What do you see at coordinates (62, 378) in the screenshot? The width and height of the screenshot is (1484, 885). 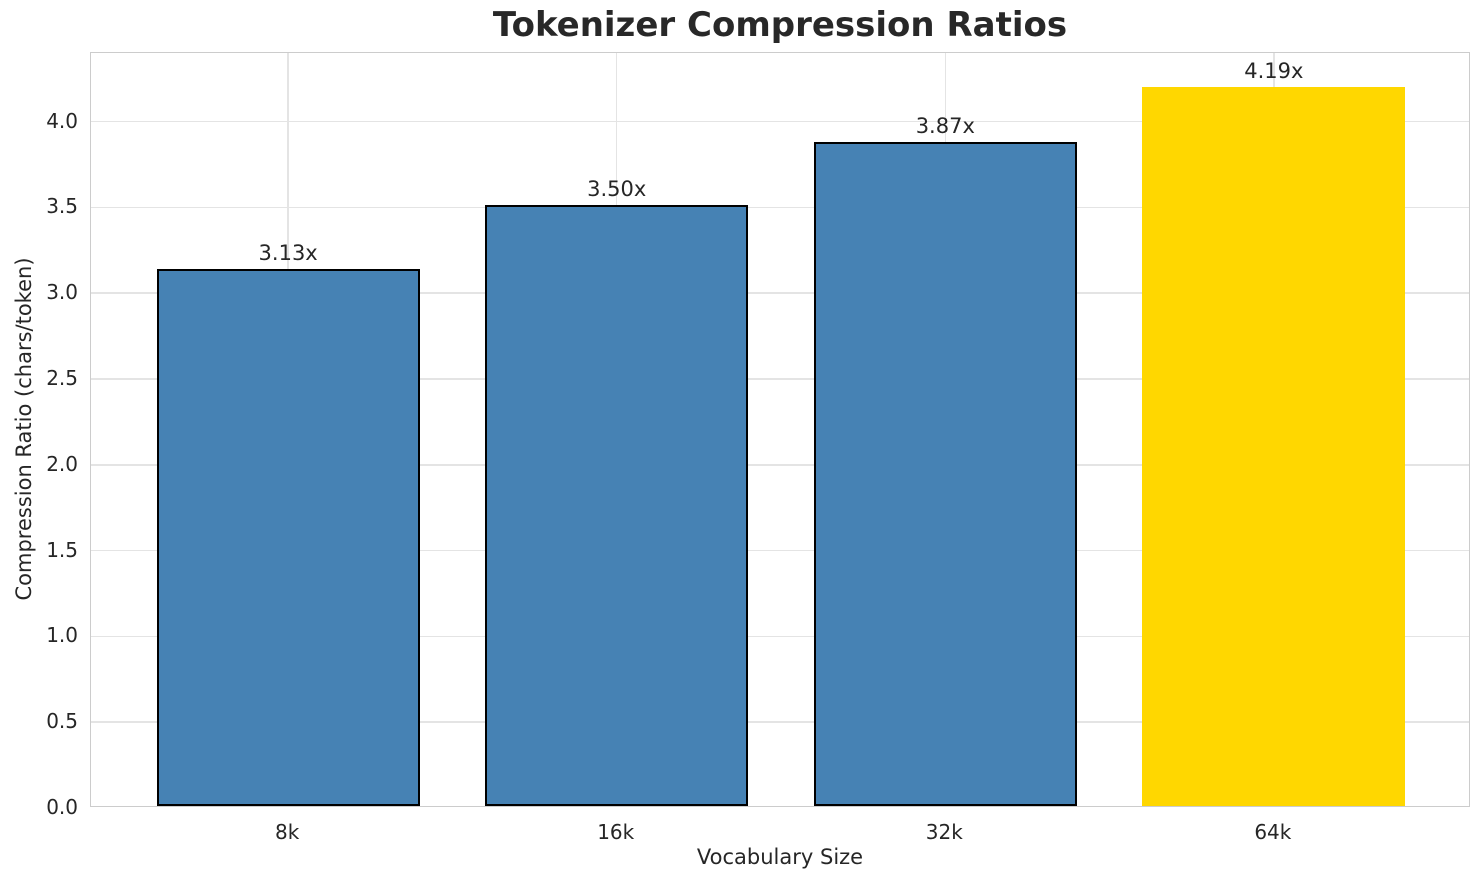 I see `y-tick-label: 2.5` at bounding box center [62, 378].